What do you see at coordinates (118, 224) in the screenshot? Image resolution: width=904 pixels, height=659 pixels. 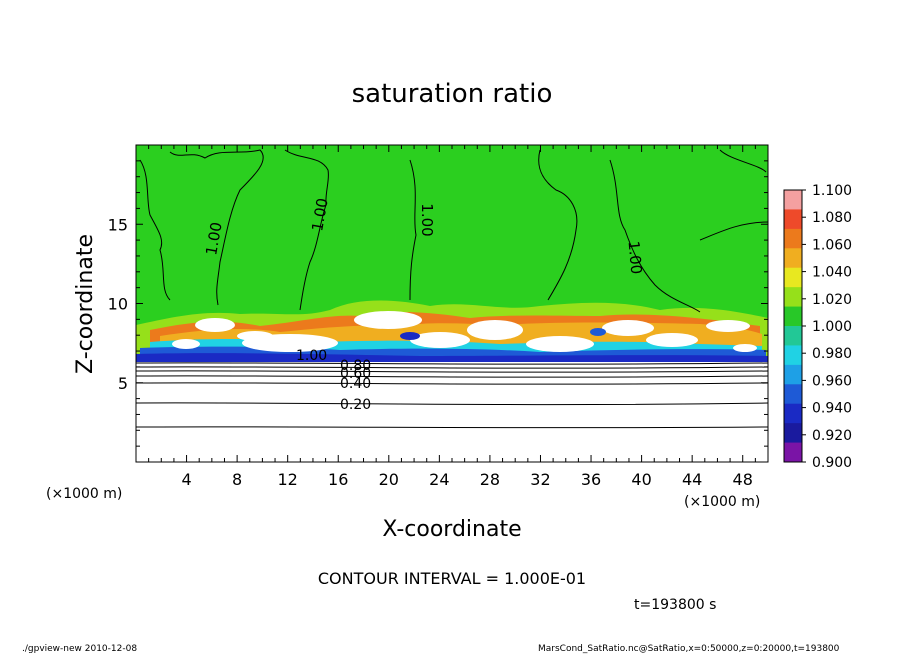 I see `y-tick-label: 15` at bounding box center [118, 224].